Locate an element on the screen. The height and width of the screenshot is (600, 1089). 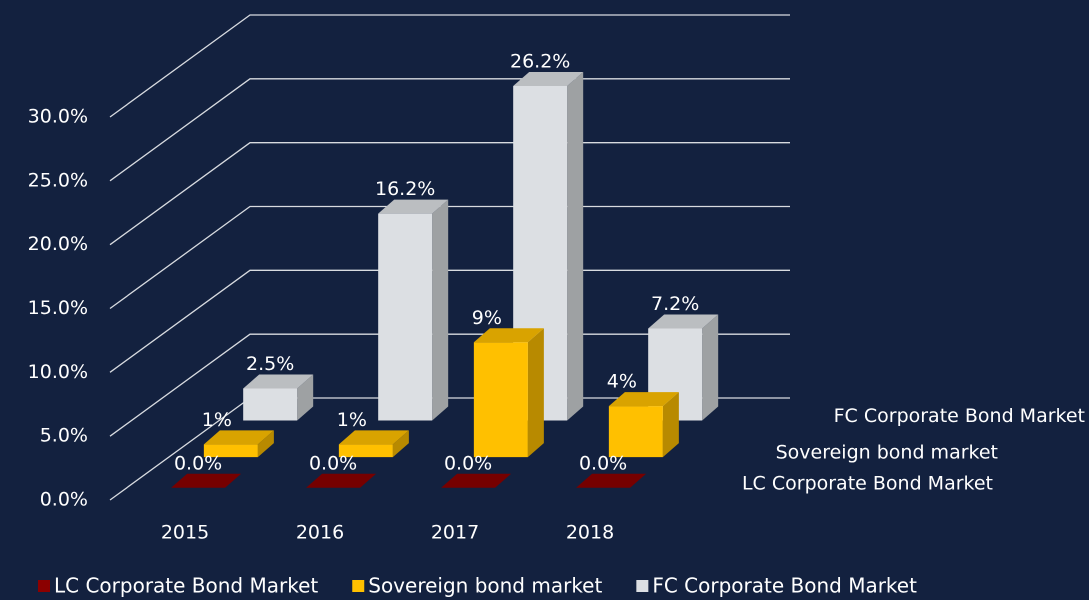
data-label: 7.2% is located at coordinates (675, 304).